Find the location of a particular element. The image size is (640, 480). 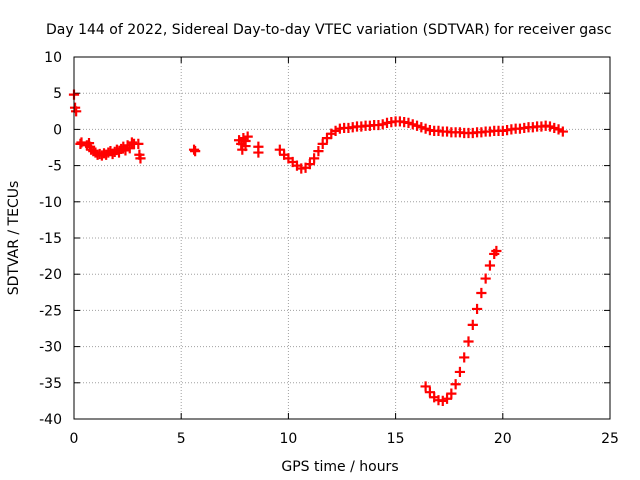

x-tick-label: 10 is located at coordinates (288, 439).